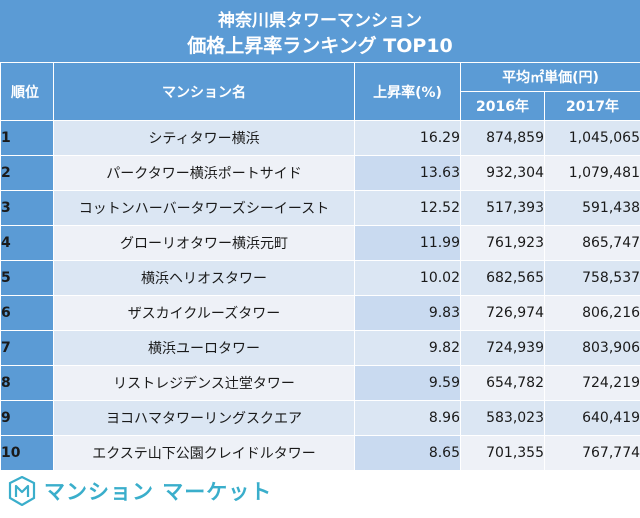 This screenshot has height=518, width=640. What do you see at coordinates (407, 383) in the screenshot?
I see `rise-rate-cell: 9.59` at bounding box center [407, 383].